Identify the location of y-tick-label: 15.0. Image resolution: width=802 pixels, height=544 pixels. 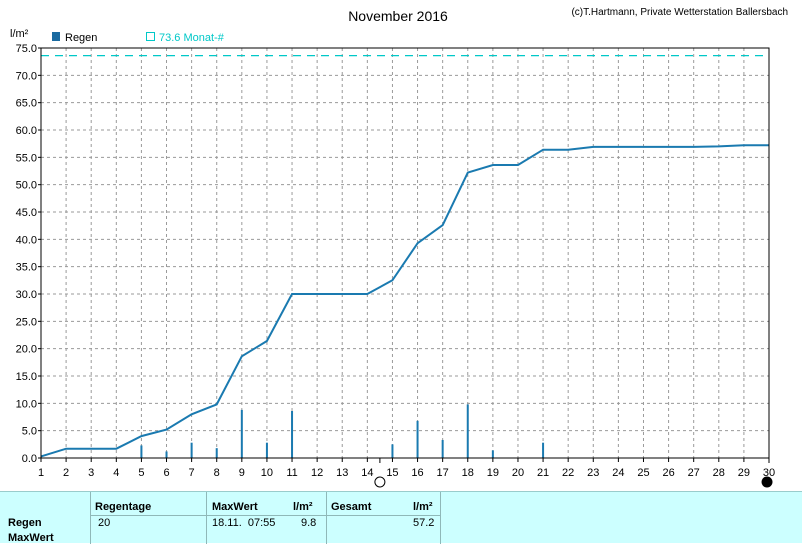
(26, 377).